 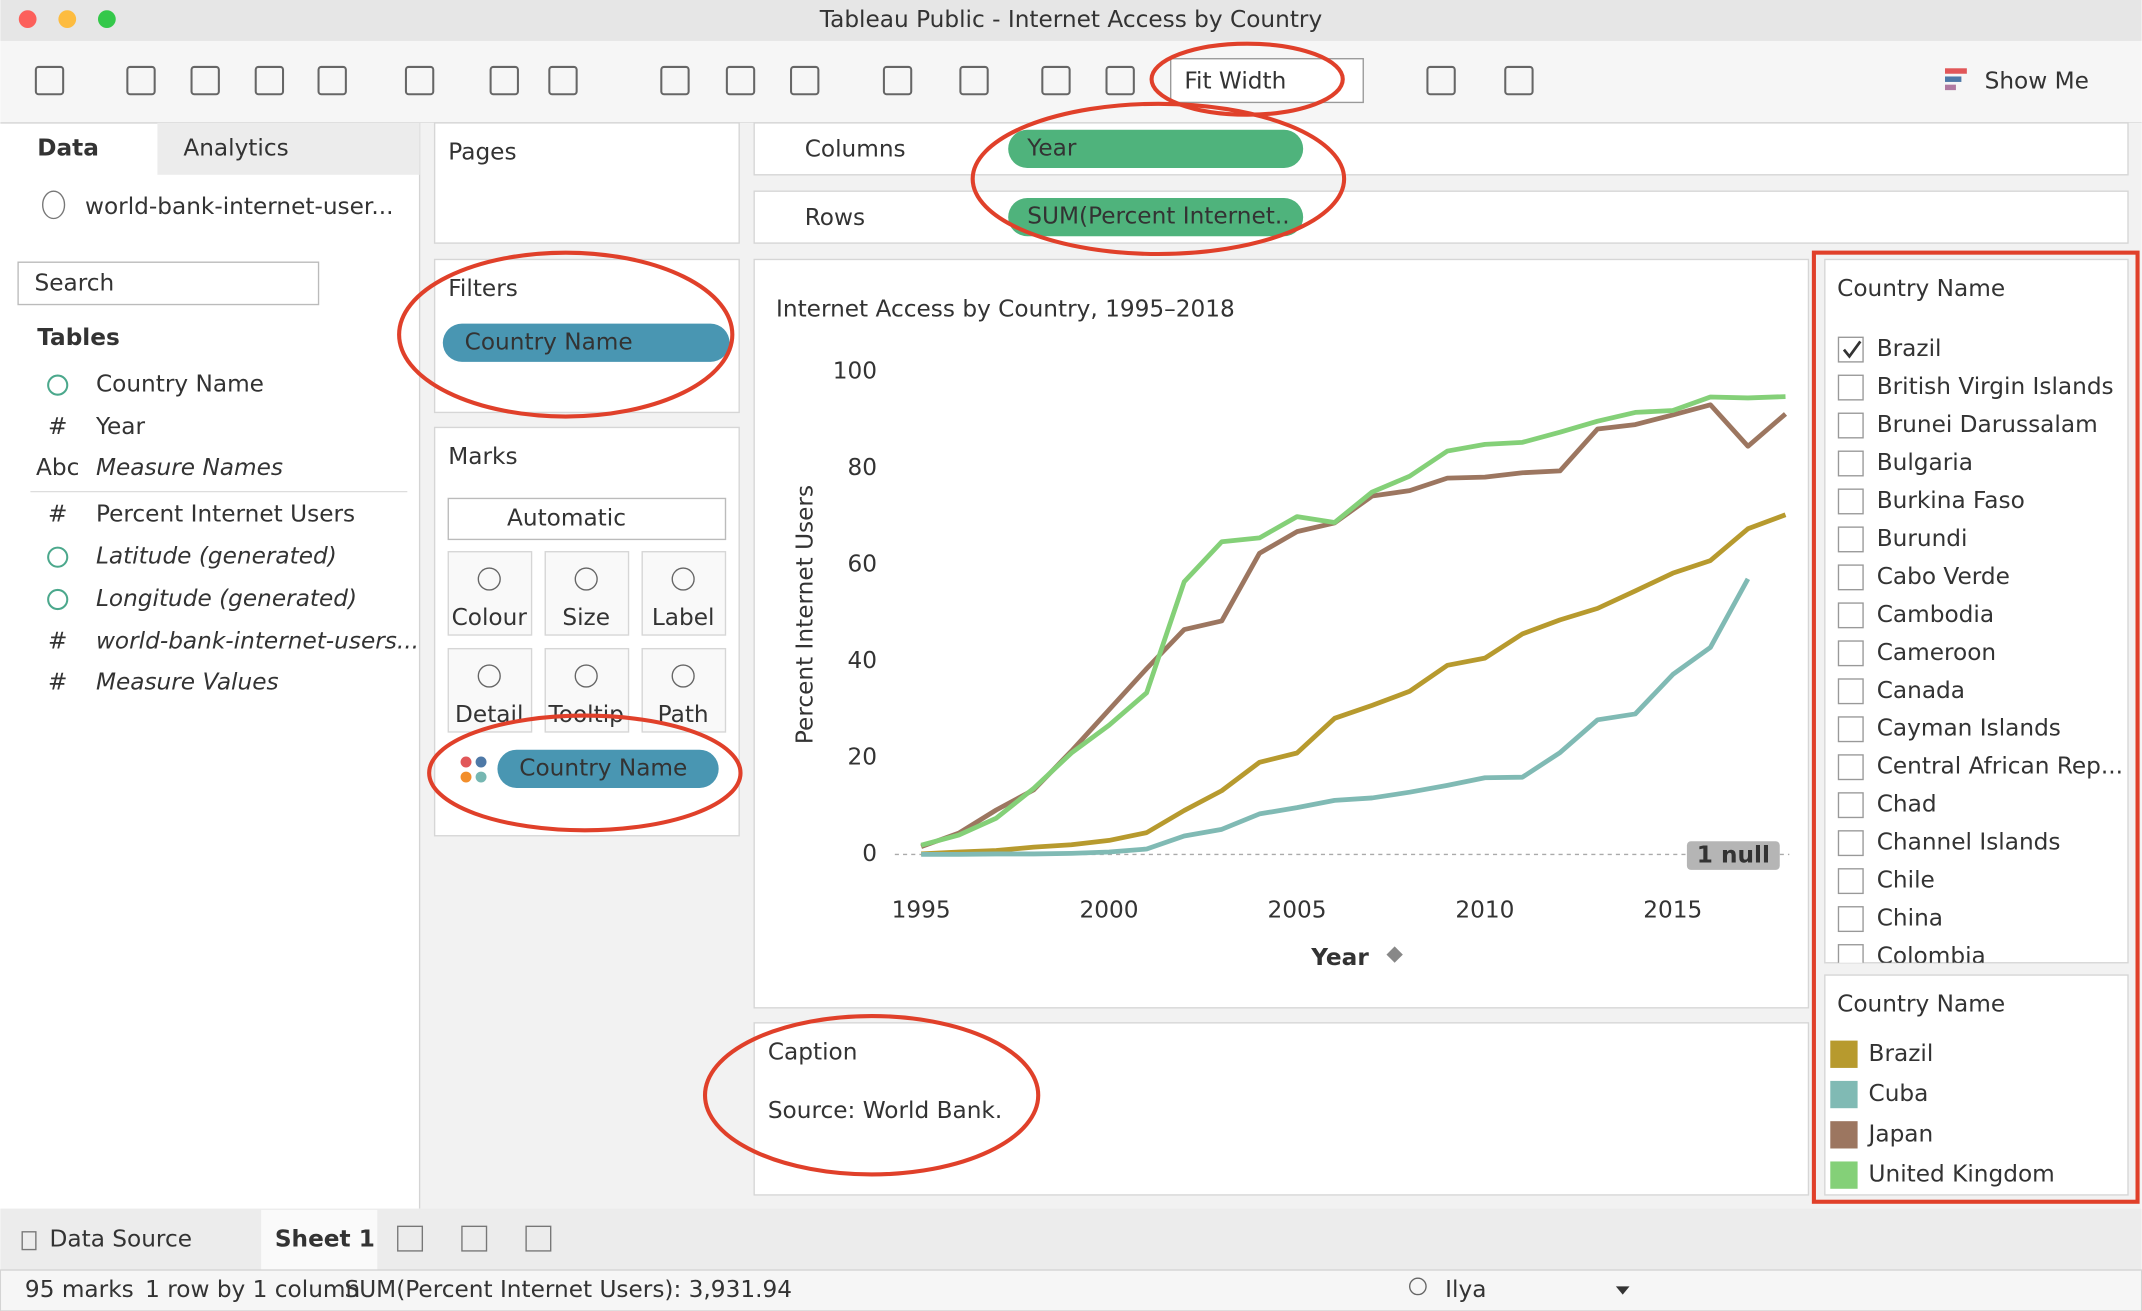 What do you see at coordinates (482, 456) in the screenshot?
I see `marks-title: Marks` at bounding box center [482, 456].